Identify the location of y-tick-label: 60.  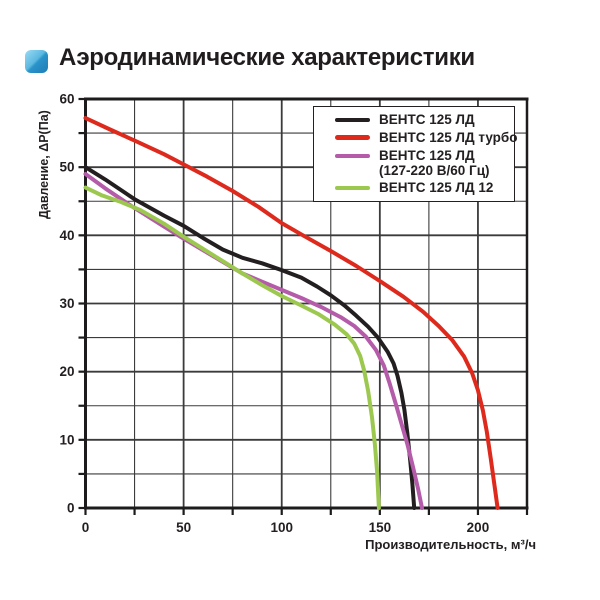
(66, 99).